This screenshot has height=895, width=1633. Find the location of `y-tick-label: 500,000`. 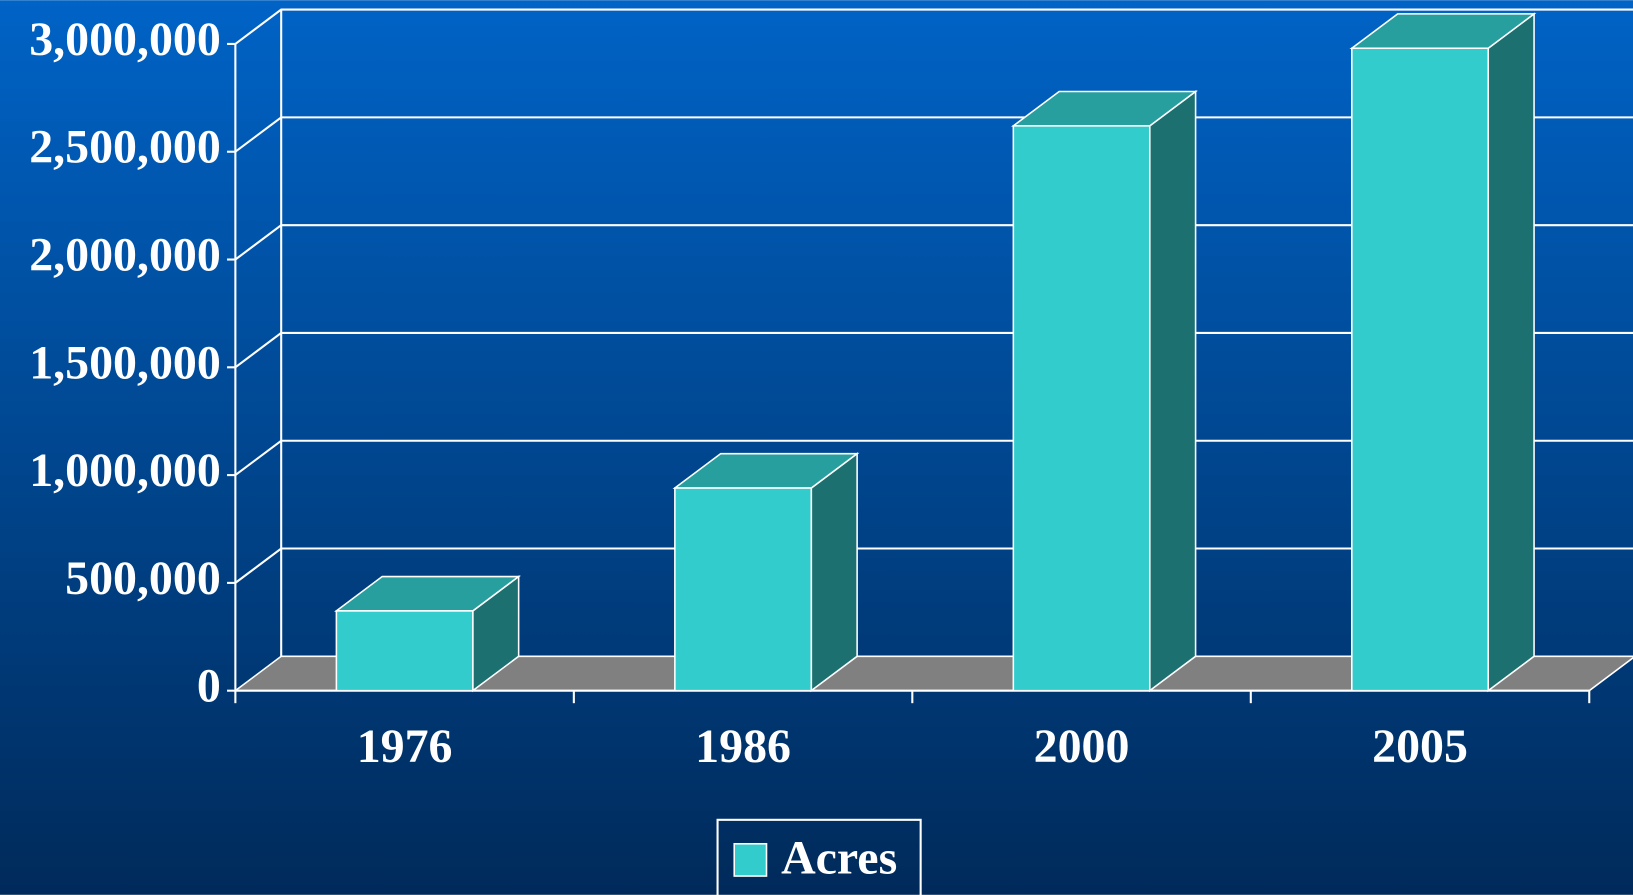

y-tick-label: 500,000 is located at coordinates (143, 578).